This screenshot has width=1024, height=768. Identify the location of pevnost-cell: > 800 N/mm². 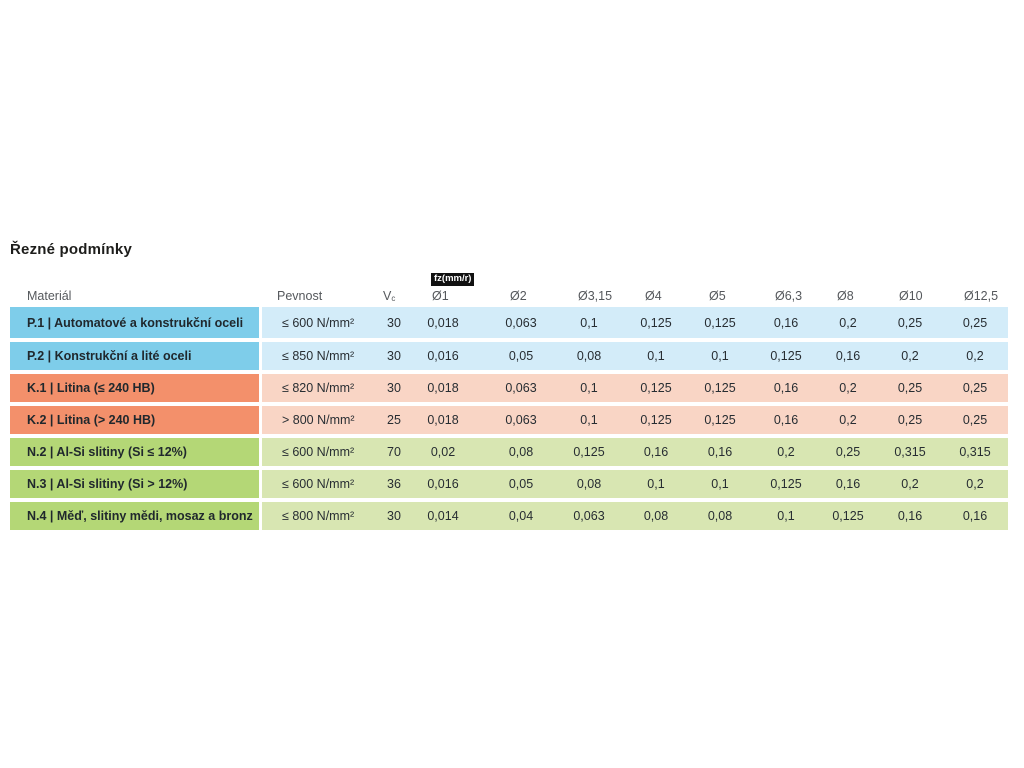
(322, 420).